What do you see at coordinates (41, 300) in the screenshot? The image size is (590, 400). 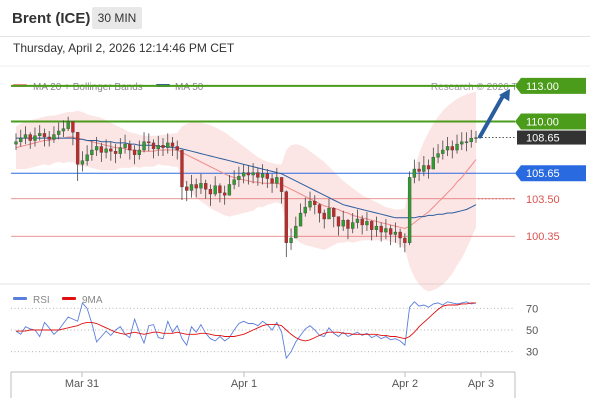 I see `legend-label-rsi: RSI` at bounding box center [41, 300].